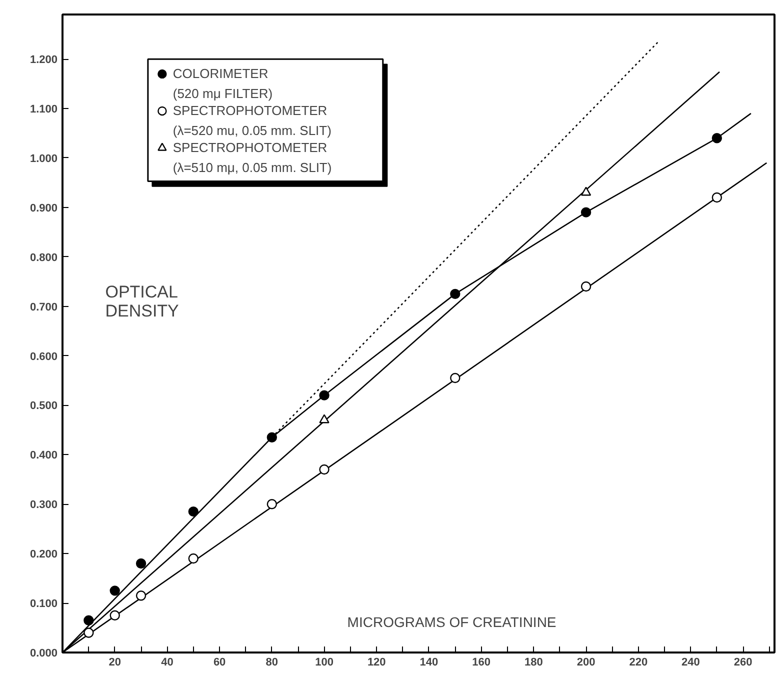  Describe the element at coordinates (44, 307) in the screenshot. I see `y-tick-label: 0.700` at that location.